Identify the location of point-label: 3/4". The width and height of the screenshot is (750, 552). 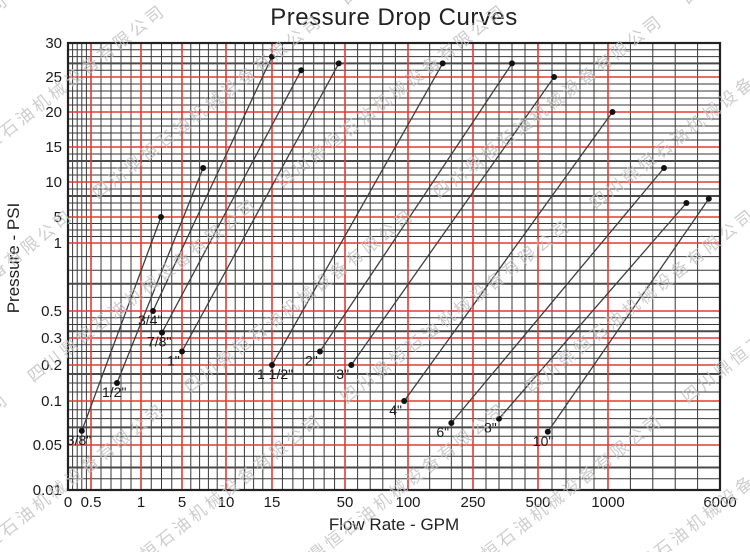
(150, 320).